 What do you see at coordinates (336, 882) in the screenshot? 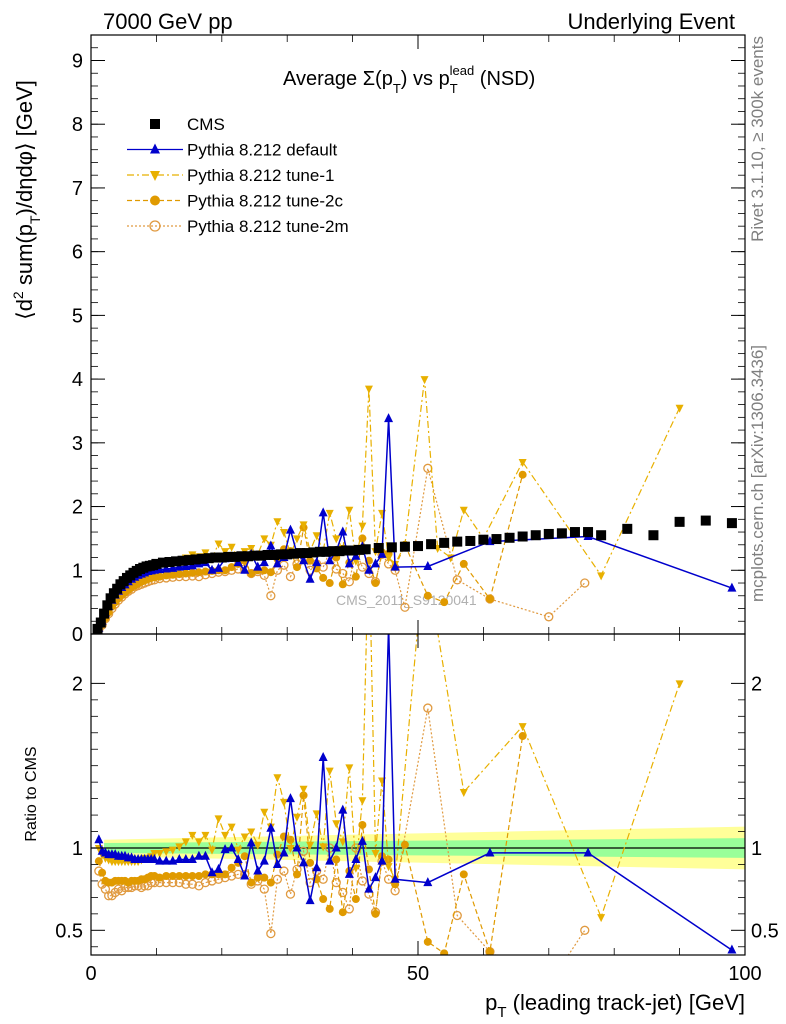
I see `ratio-tune2m-point` at bounding box center [336, 882].